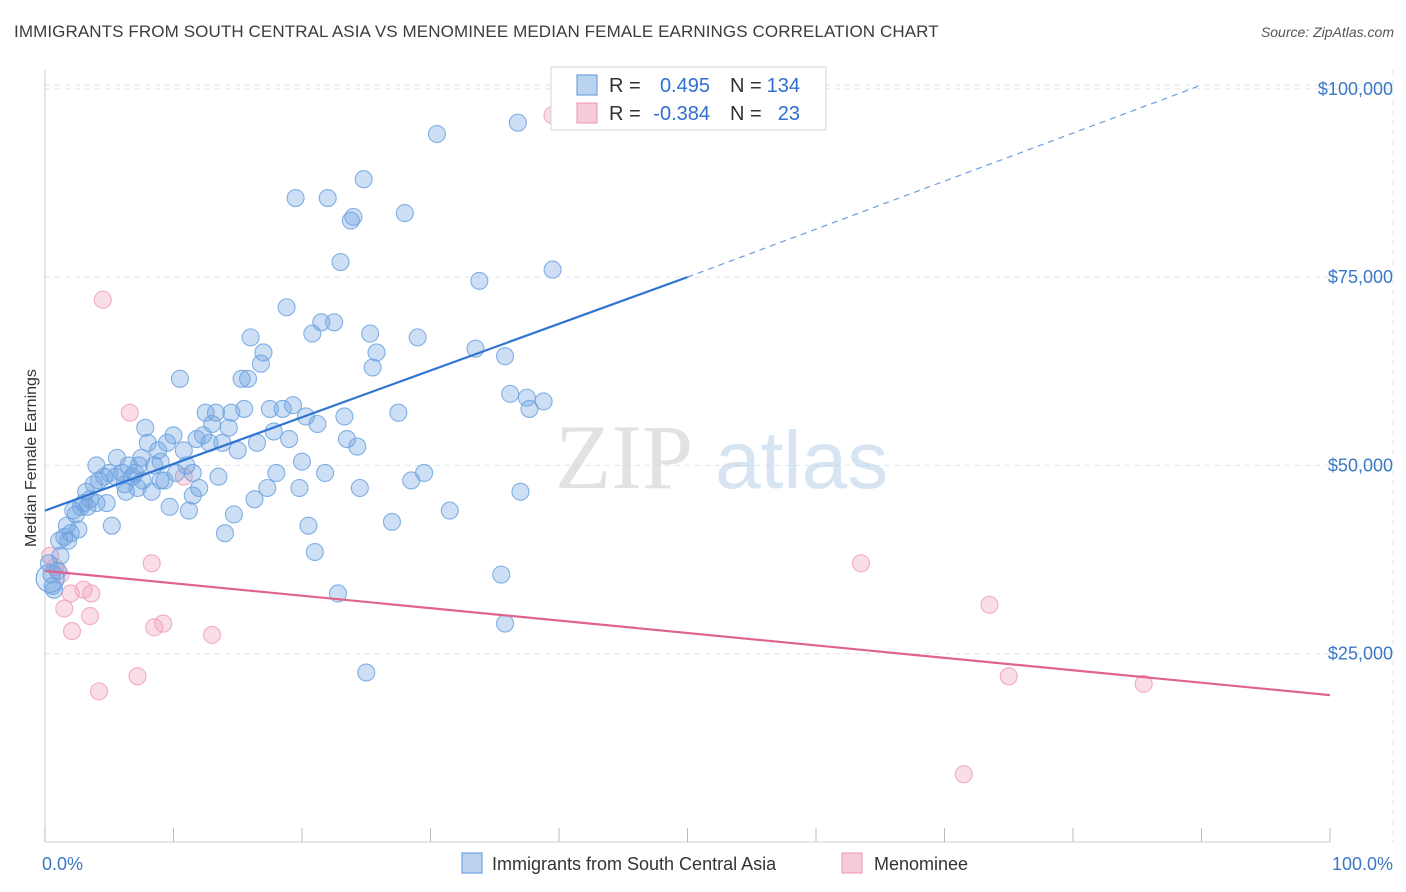  What do you see at coordinates (685, 86) in the screenshot?
I see `legend-r-value-1: 0.495` at bounding box center [685, 86].